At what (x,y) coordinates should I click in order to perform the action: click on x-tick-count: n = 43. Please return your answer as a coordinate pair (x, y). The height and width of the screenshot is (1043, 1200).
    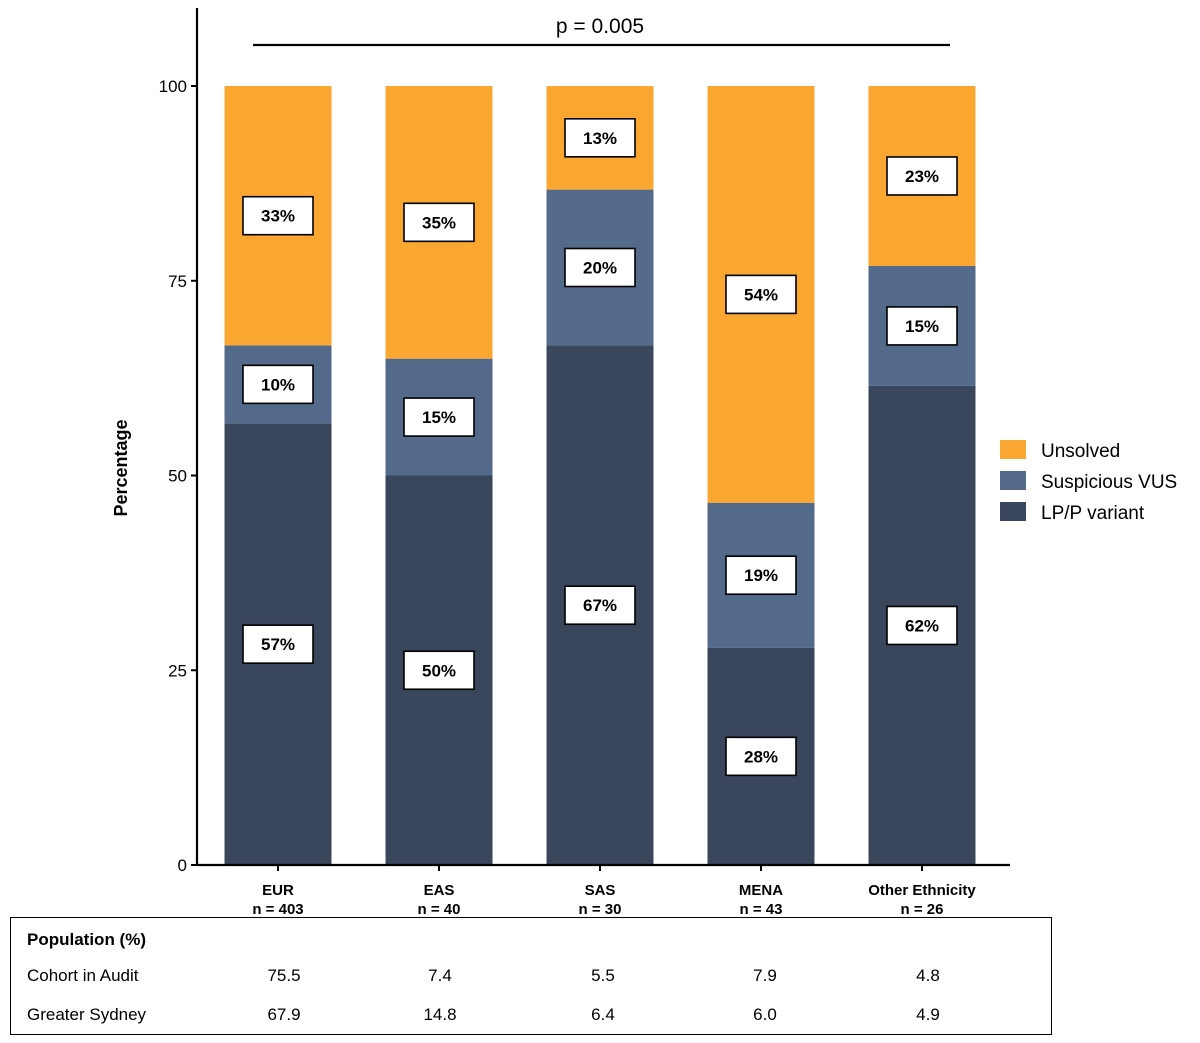
    Looking at the image, I should click on (761, 908).